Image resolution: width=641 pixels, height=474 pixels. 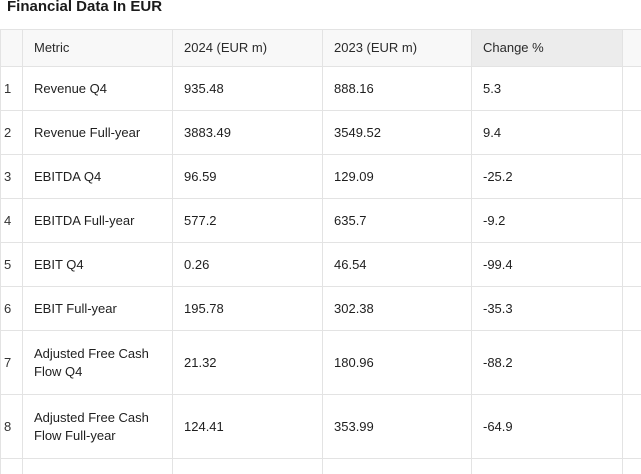 I want to click on row-index: 7, so click(x=11, y=362).